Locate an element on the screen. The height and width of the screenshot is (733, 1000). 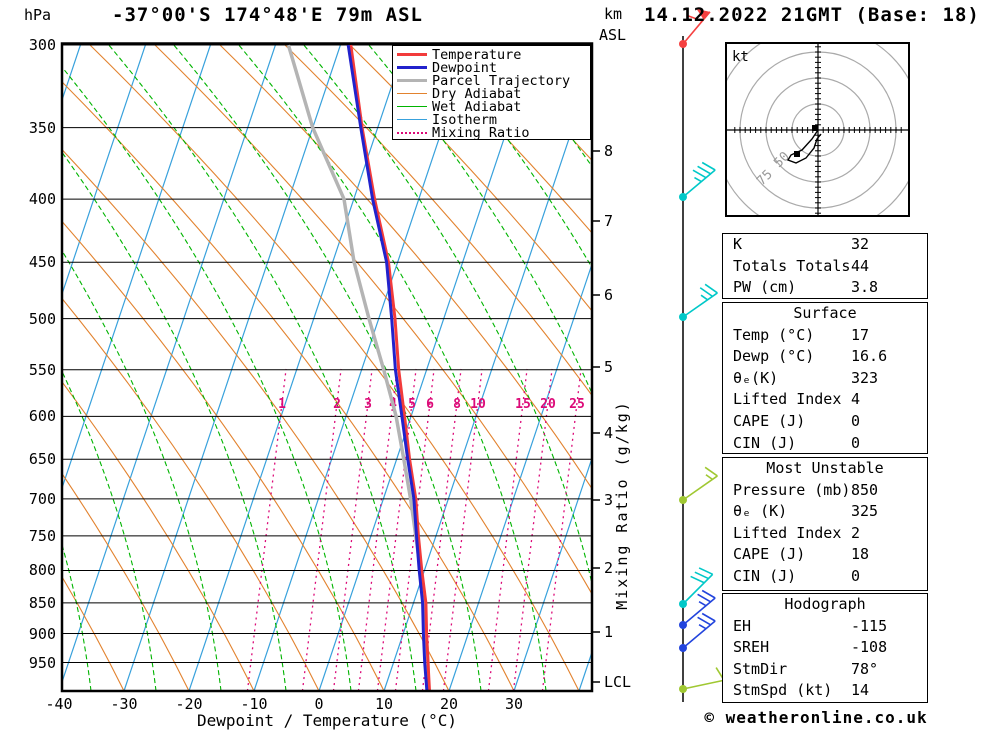
altitude-tick-label: 7 is located at coordinates (609, 221).